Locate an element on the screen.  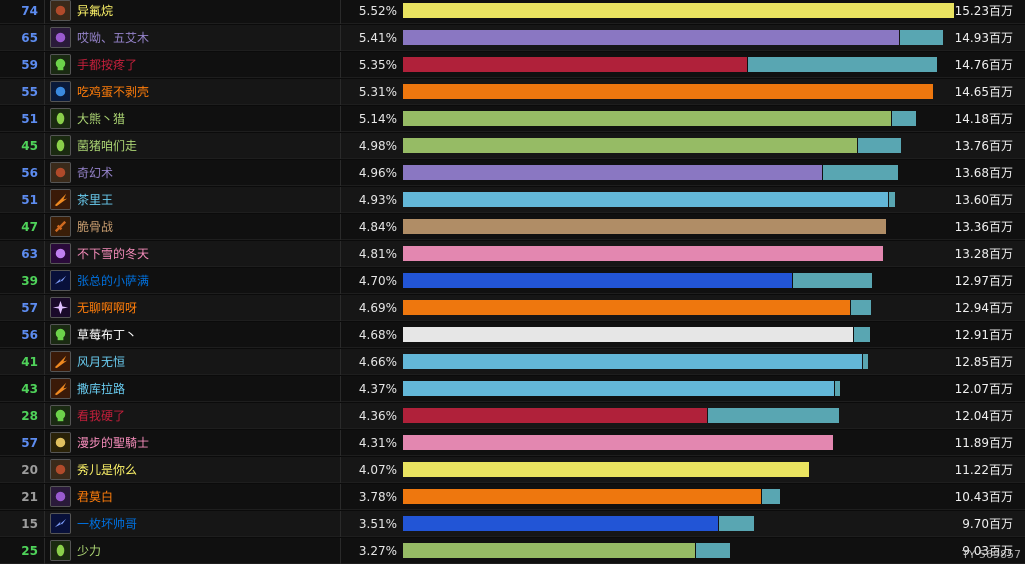
player-name: 哎呦、五艾木 is located at coordinates (113, 38).